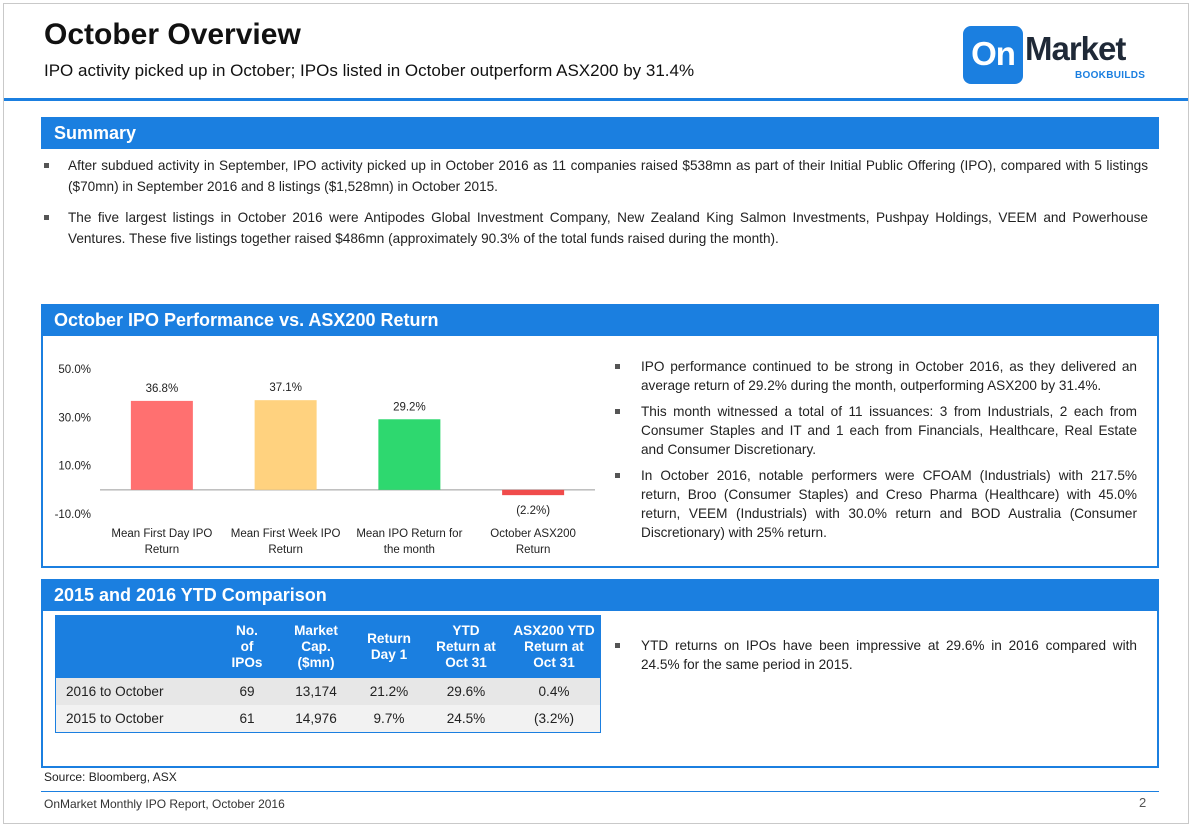 The height and width of the screenshot is (827, 1192). What do you see at coordinates (466, 718) in the screenshot?
I see `table-cell: 24.5%` at bounding box center [466, 718].